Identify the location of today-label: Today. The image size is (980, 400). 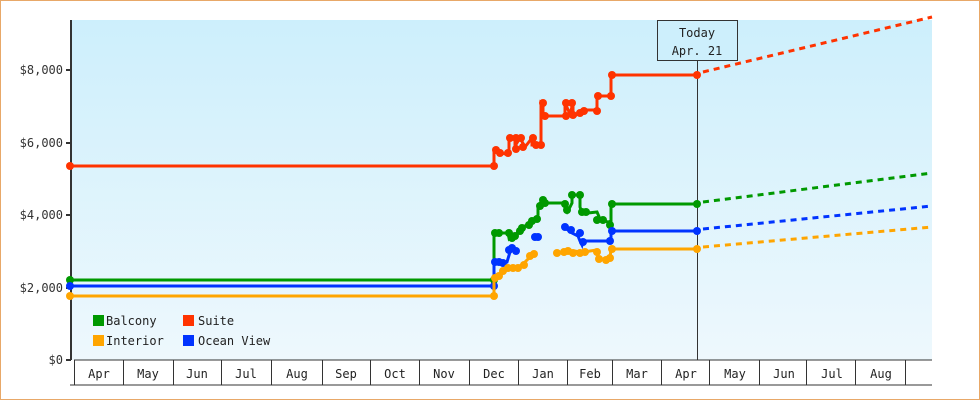
(697, 33).